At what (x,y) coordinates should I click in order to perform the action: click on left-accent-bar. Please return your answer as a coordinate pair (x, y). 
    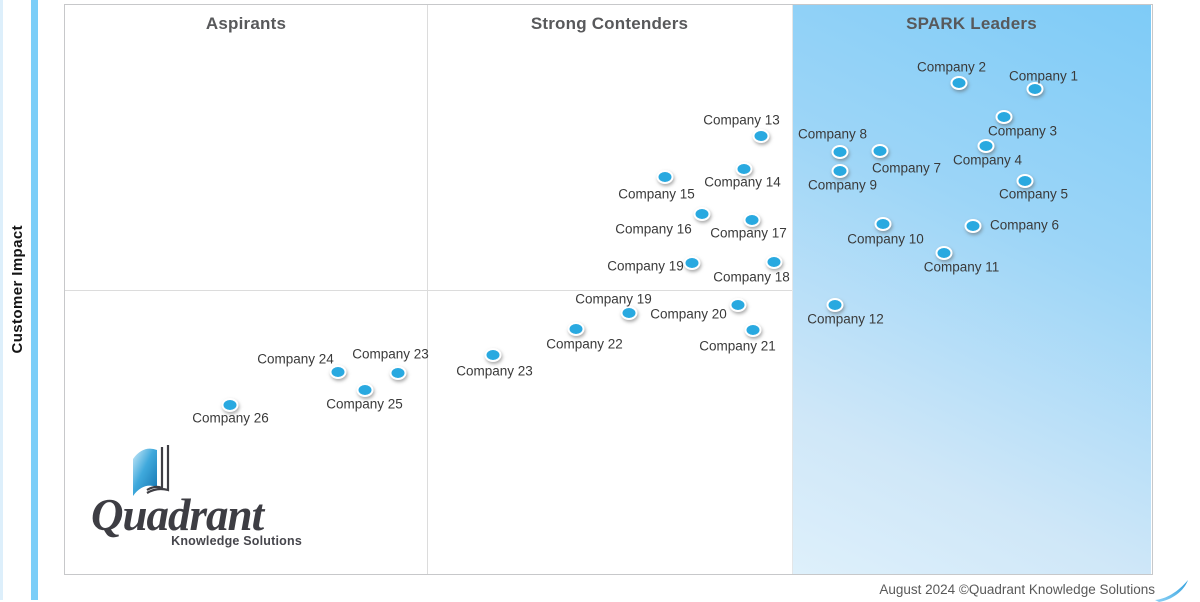
    Looking at the image, I should click on (34, 300).